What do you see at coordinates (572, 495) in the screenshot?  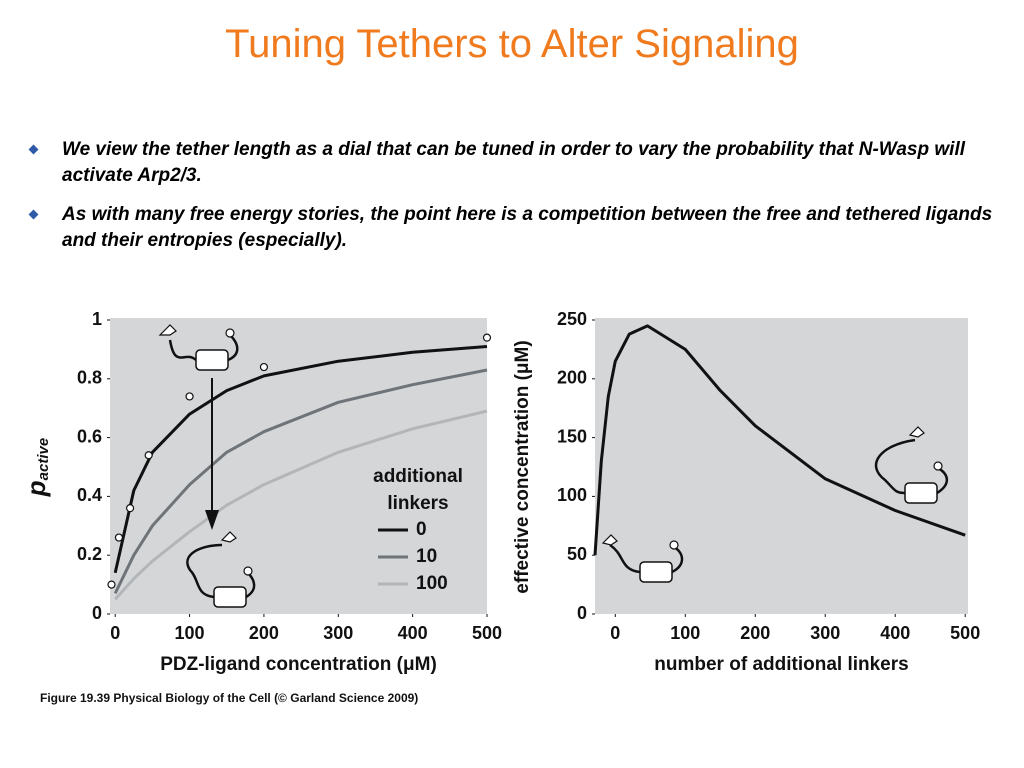 I see `y-tick-label: 100` at bounding box center [572, 495].